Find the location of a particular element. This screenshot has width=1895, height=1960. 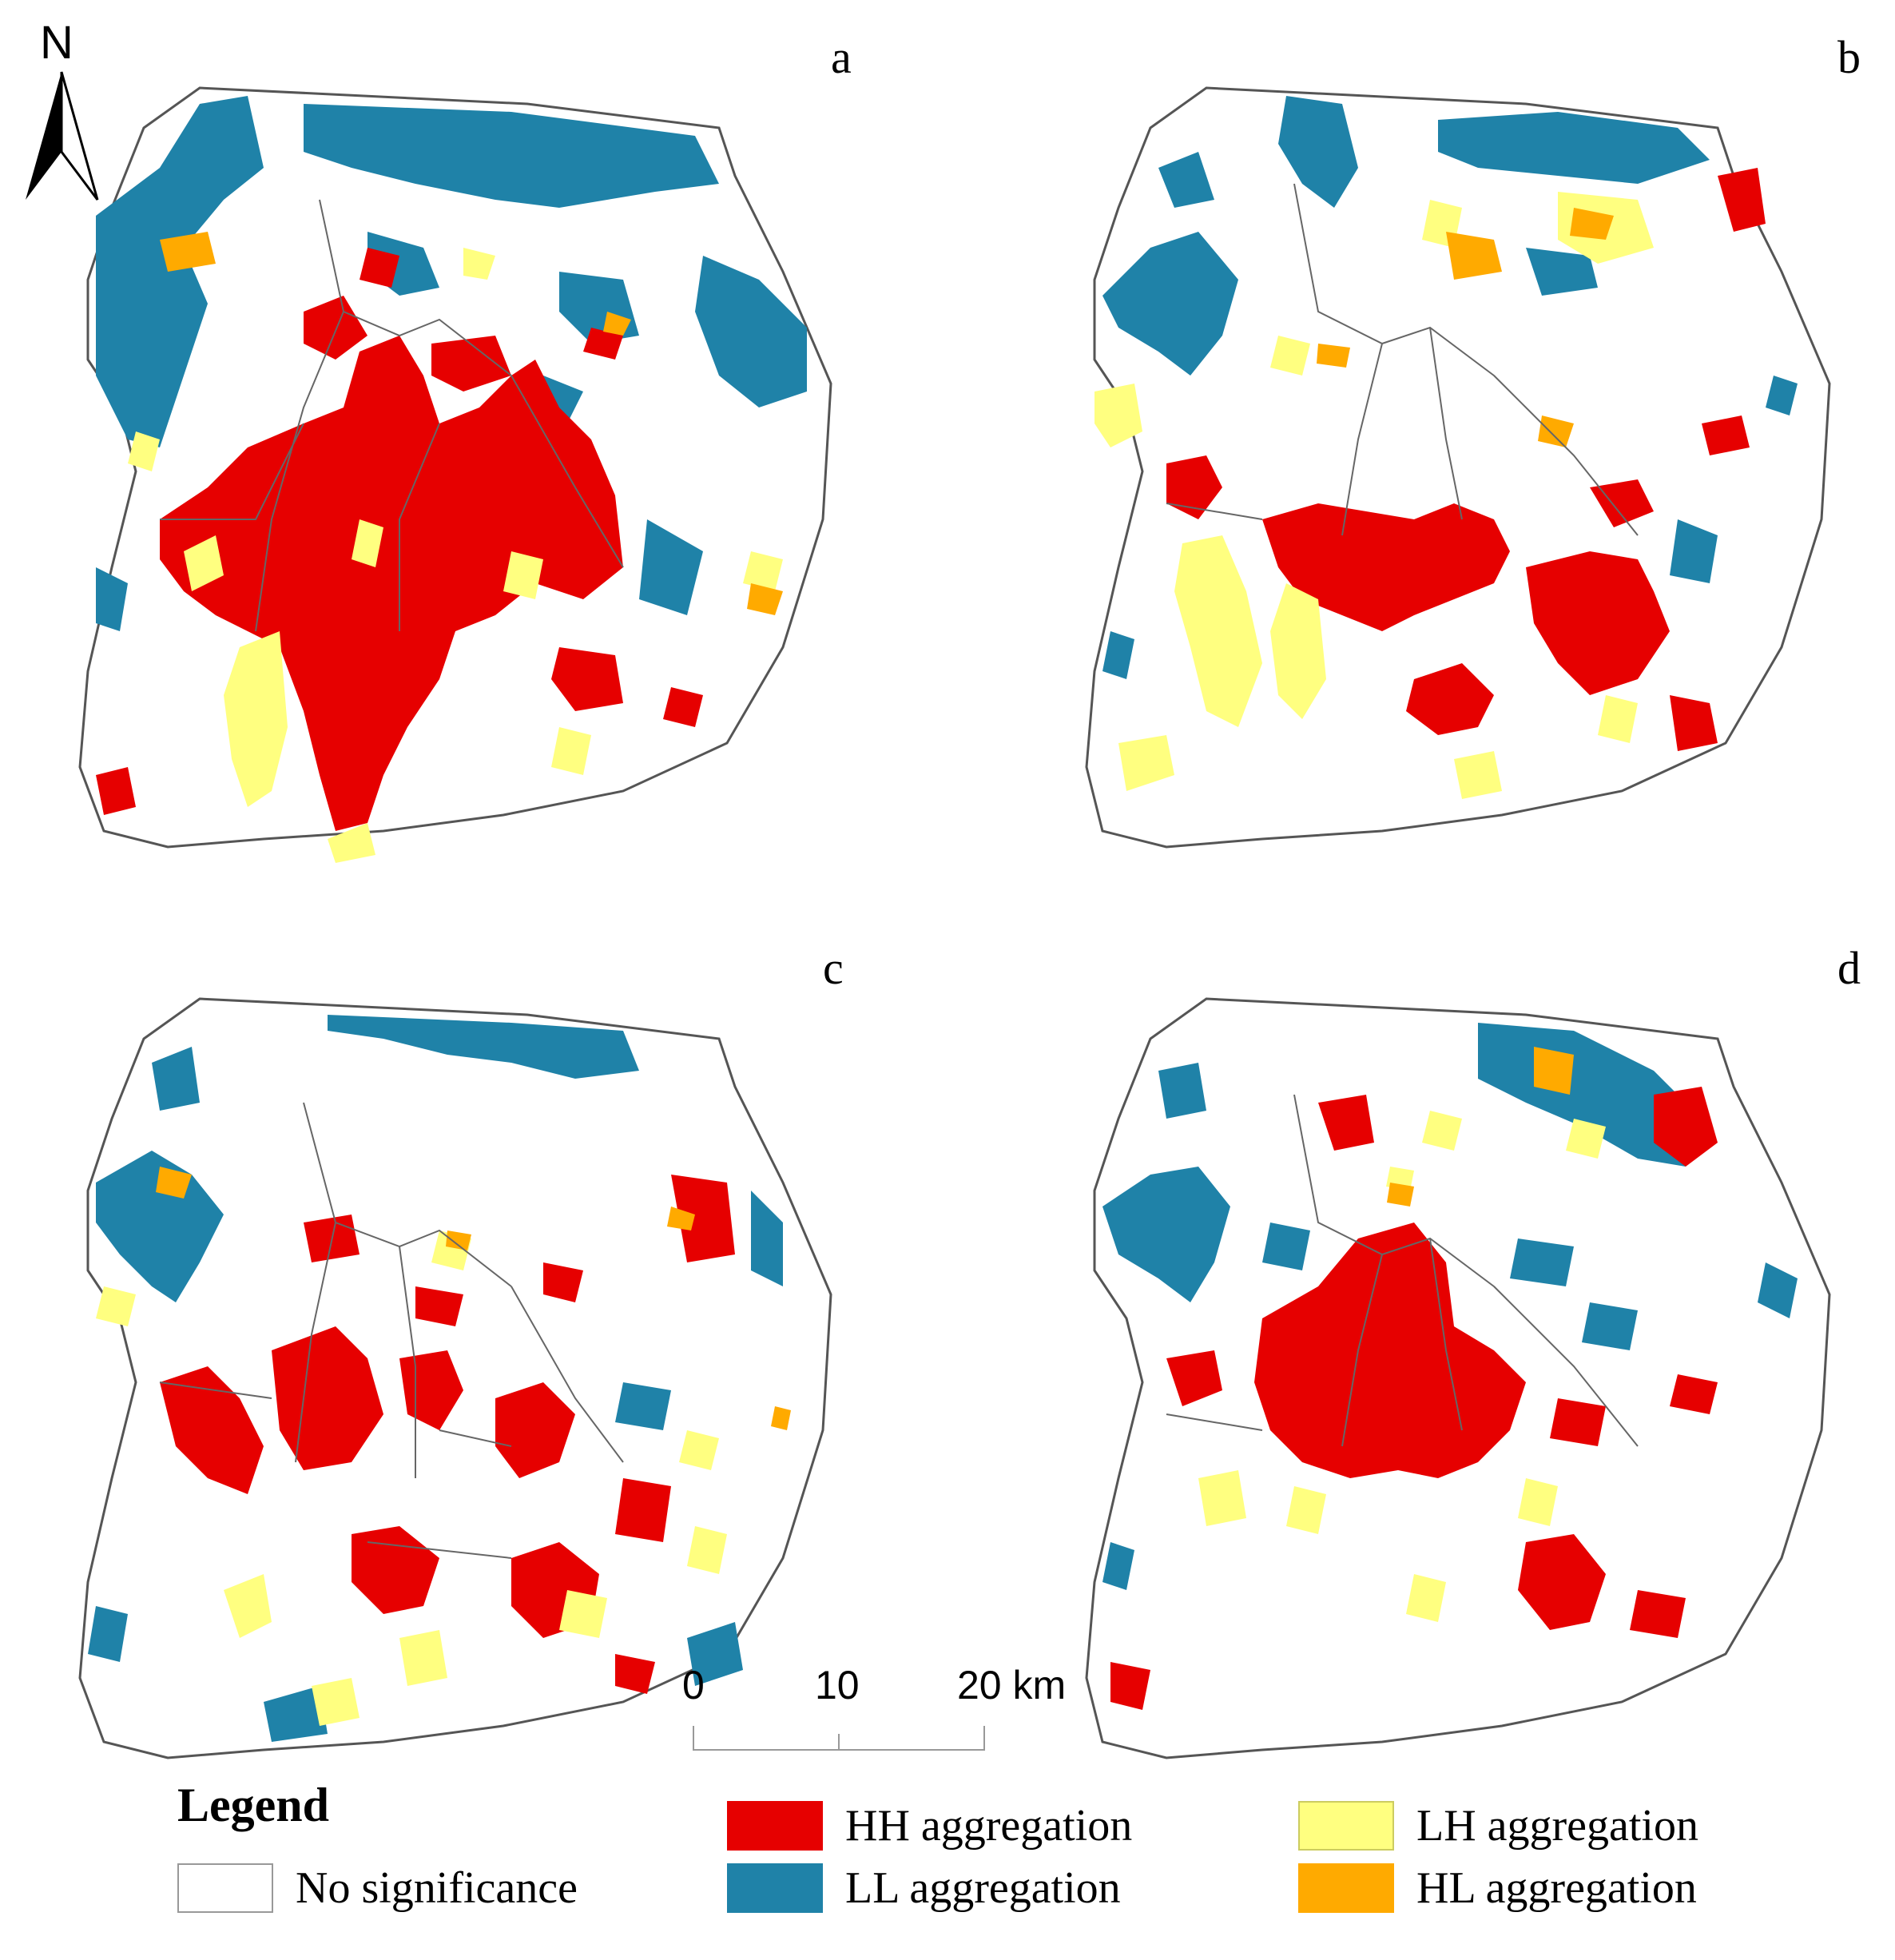

legend-item-no-significance: No significance is located at coordinates (378, 1888).